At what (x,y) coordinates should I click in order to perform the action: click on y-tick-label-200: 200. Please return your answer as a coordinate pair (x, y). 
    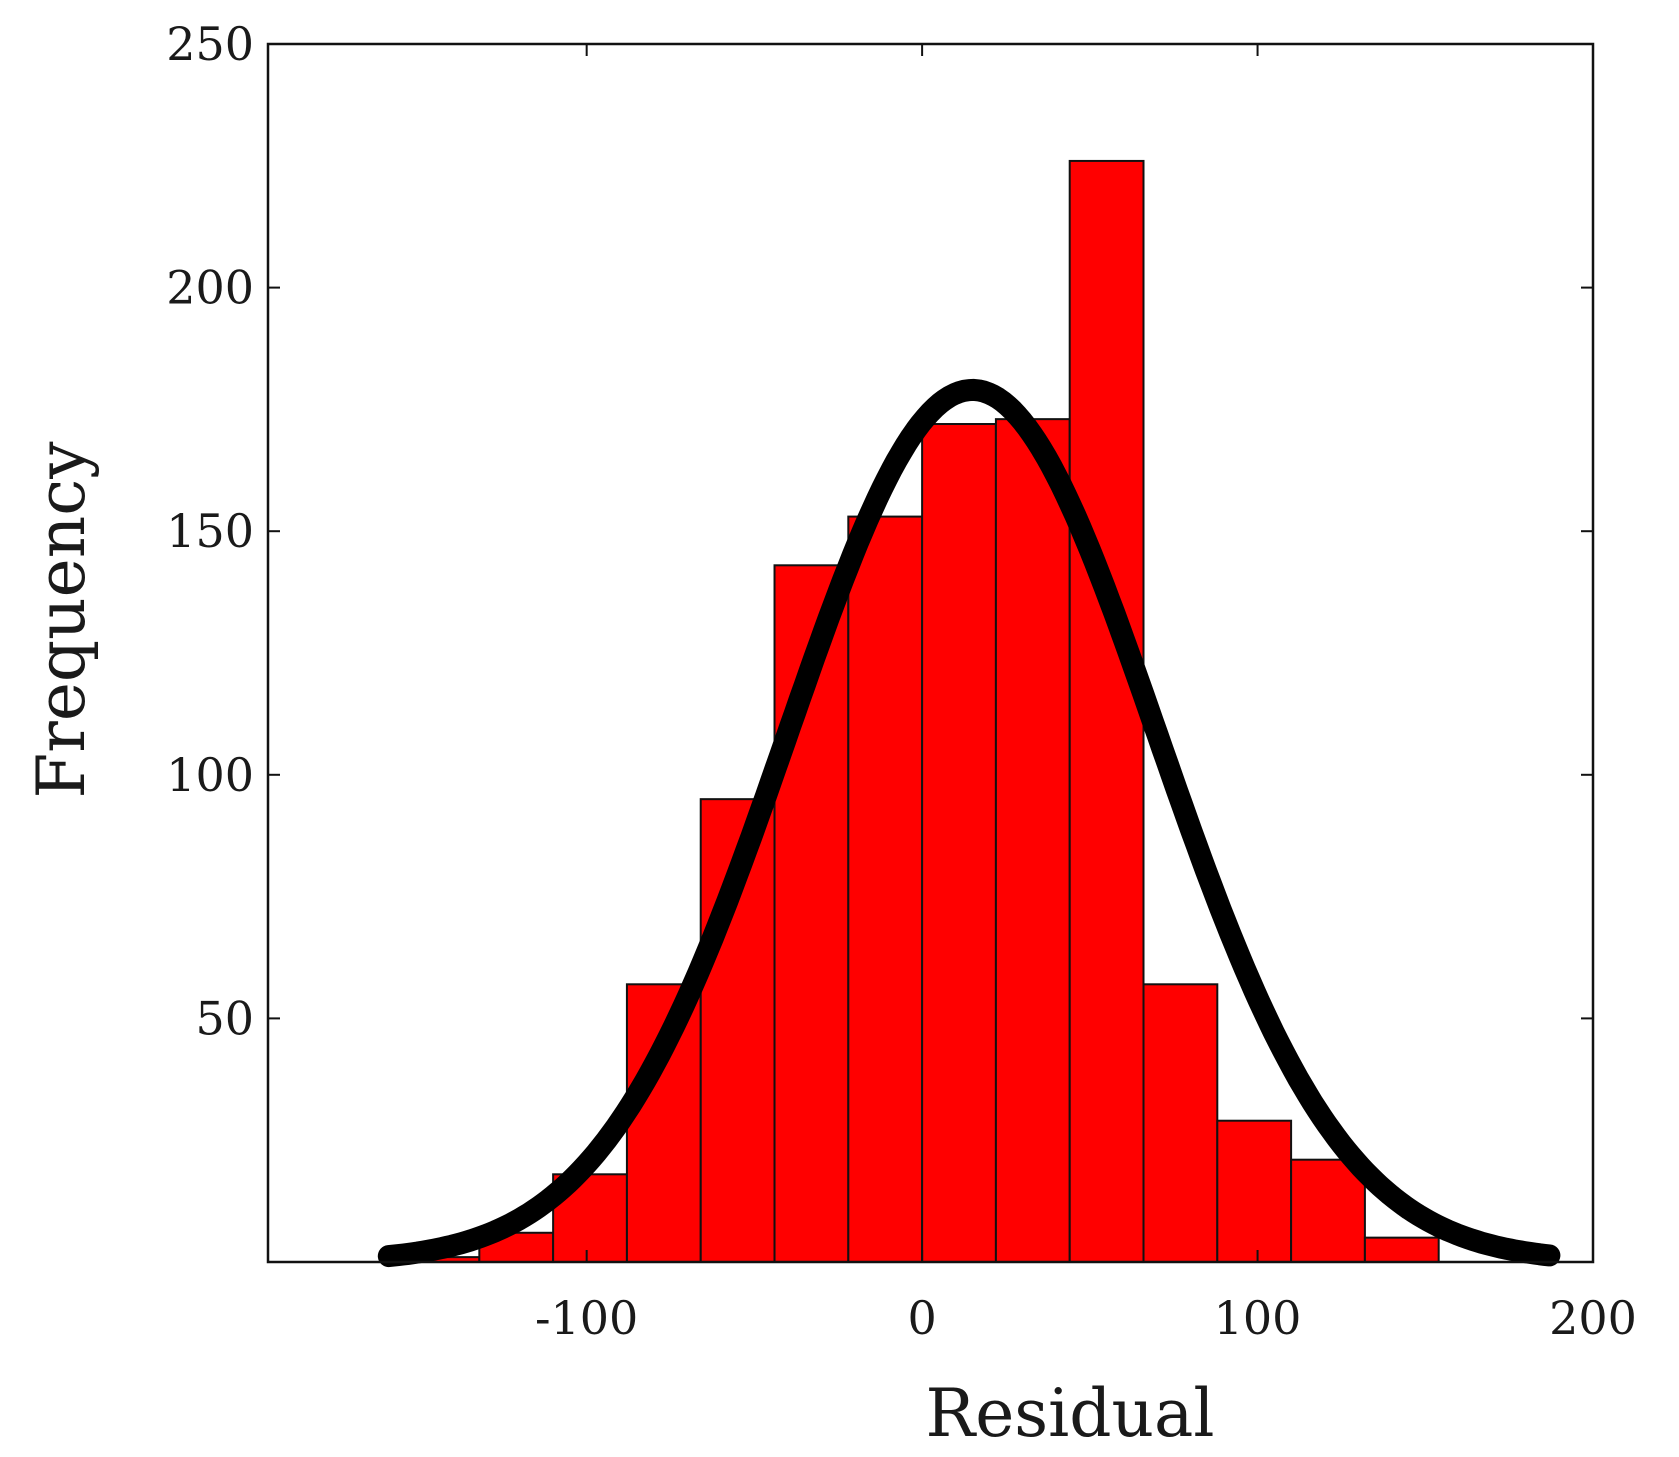
    Looking at the image, I should click on (210, 288).